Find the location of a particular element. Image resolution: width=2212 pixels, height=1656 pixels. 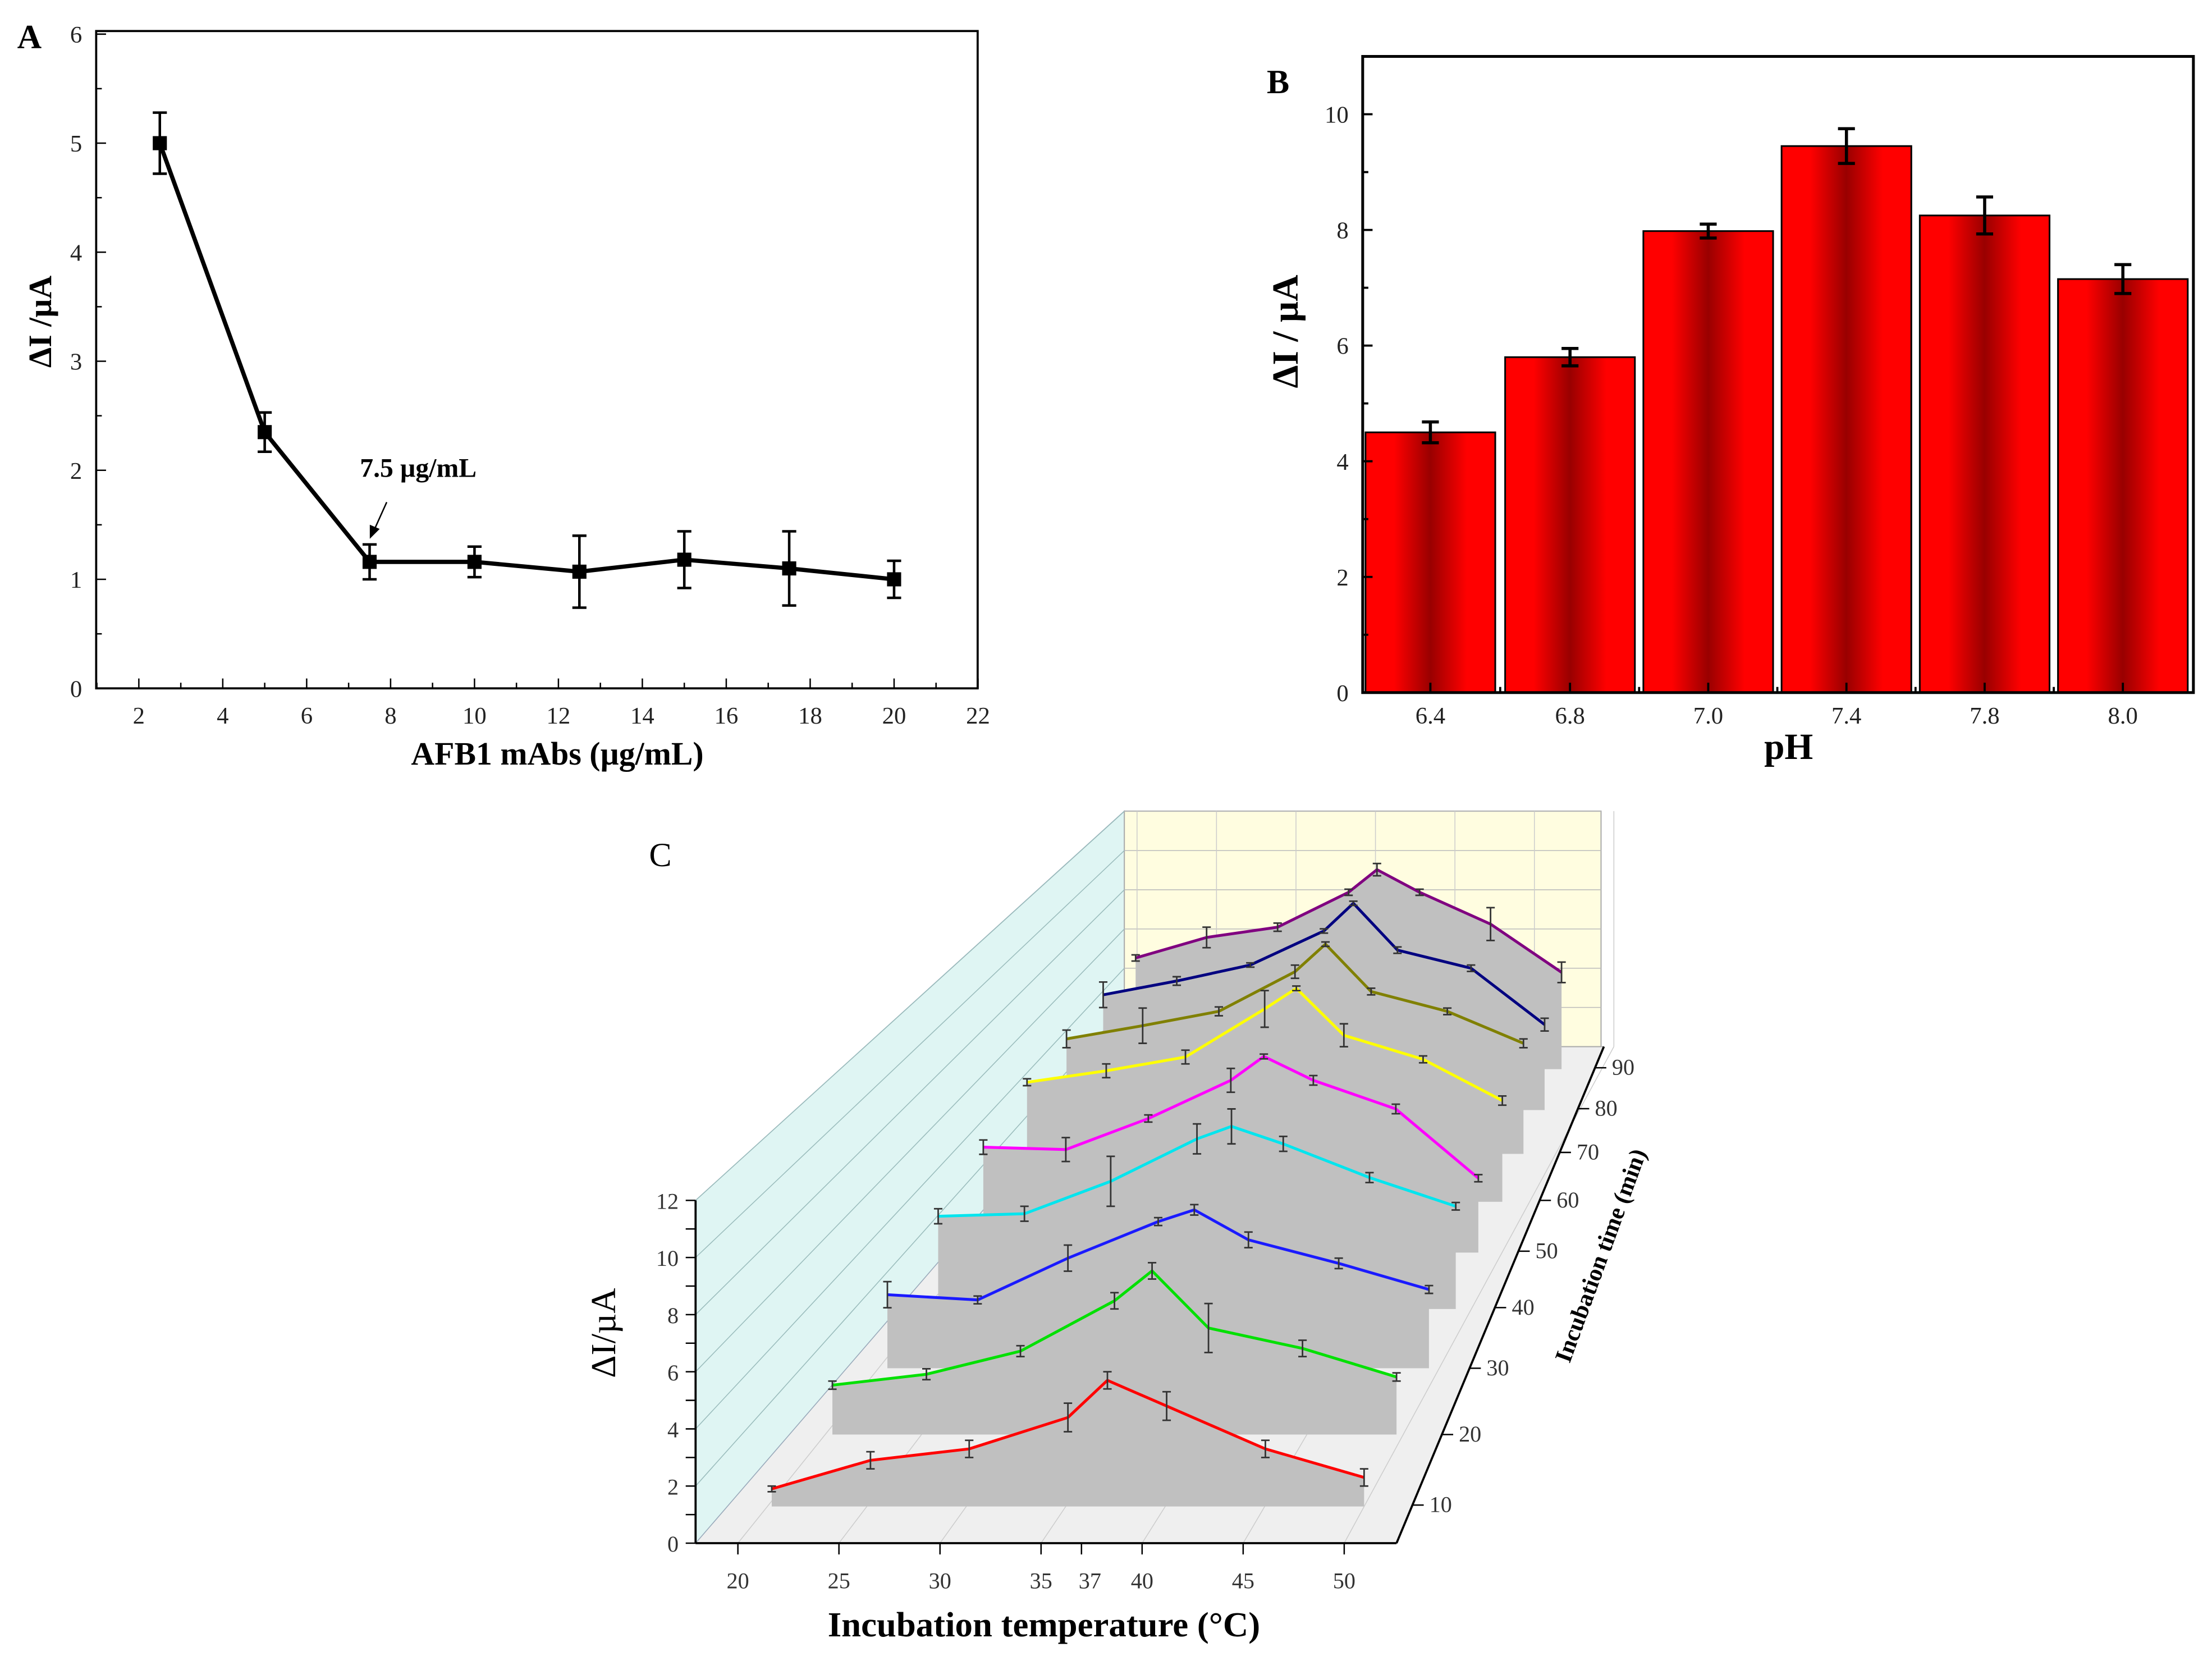

time-tick-label: 30 is located at coordinates (1497, 1367).